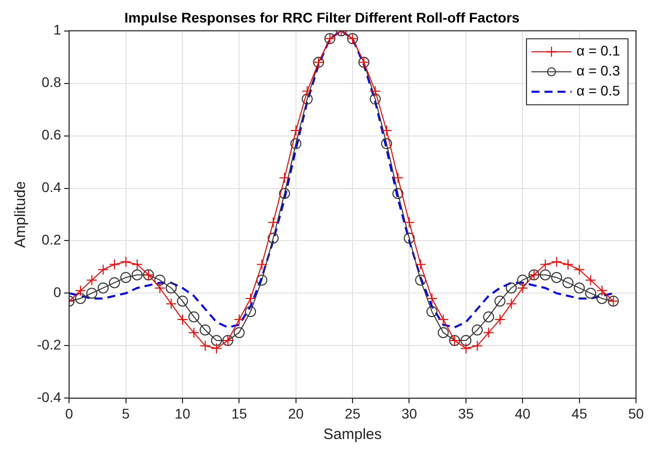 The height and width of the screenshot is (452, 656). I want to click on y-tick-label: 0.4, so click(52, 187).